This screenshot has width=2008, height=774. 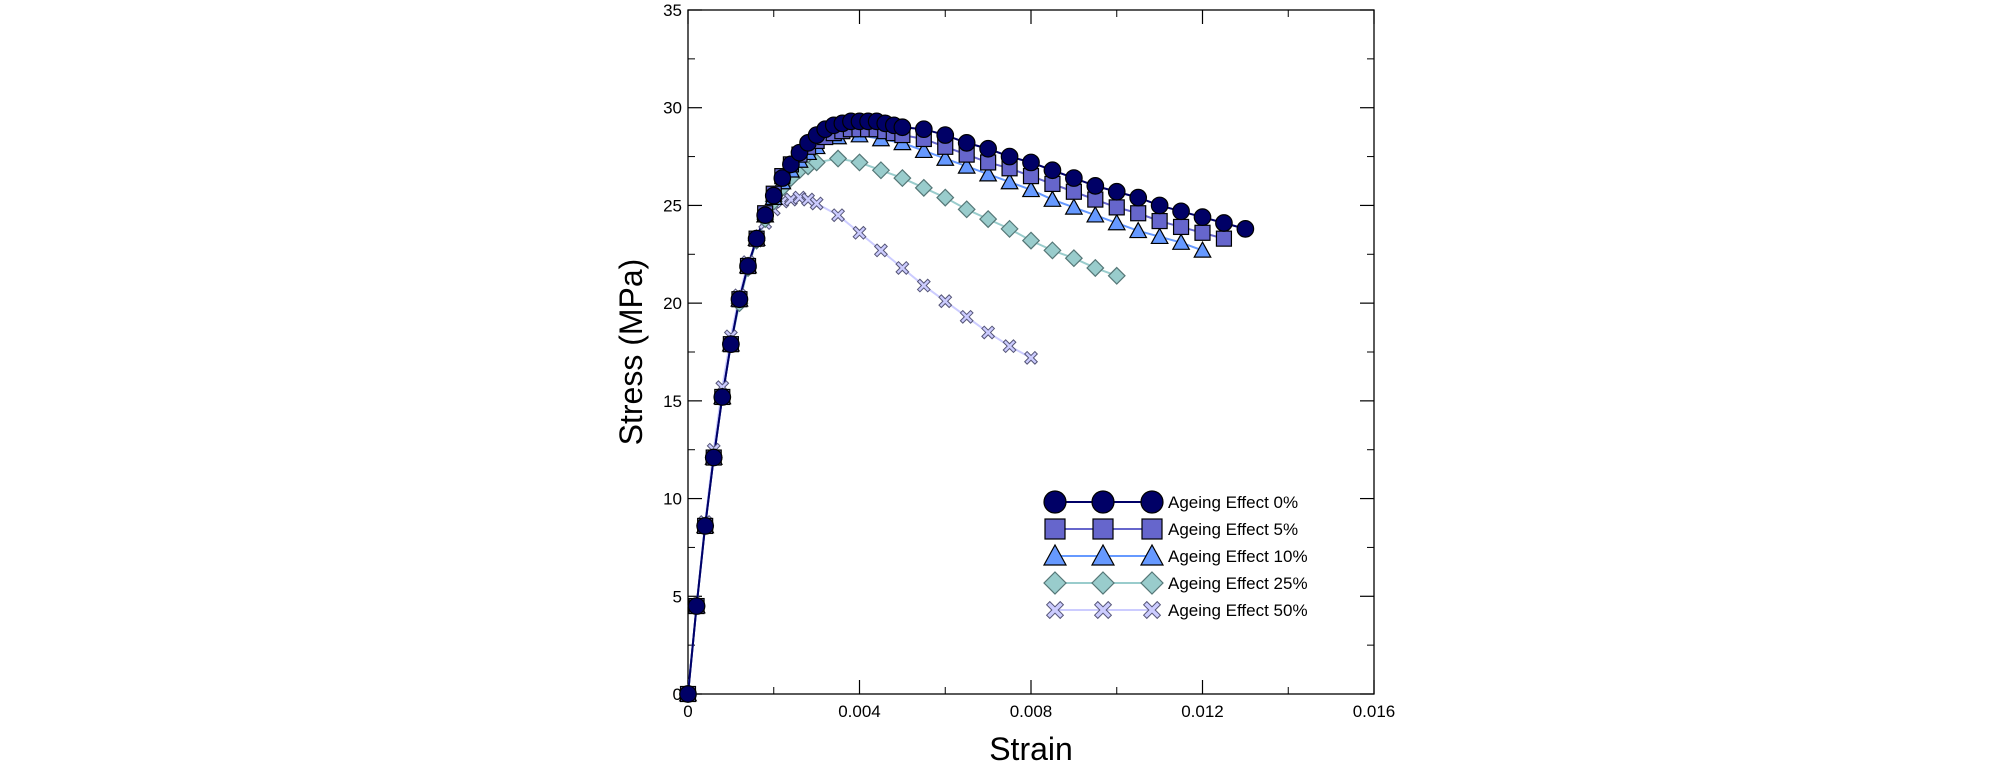 What do you see at coordinates (672, 401) in the screenshot?
I see `y-tick-label: 15` at bounding box center [672, 401].